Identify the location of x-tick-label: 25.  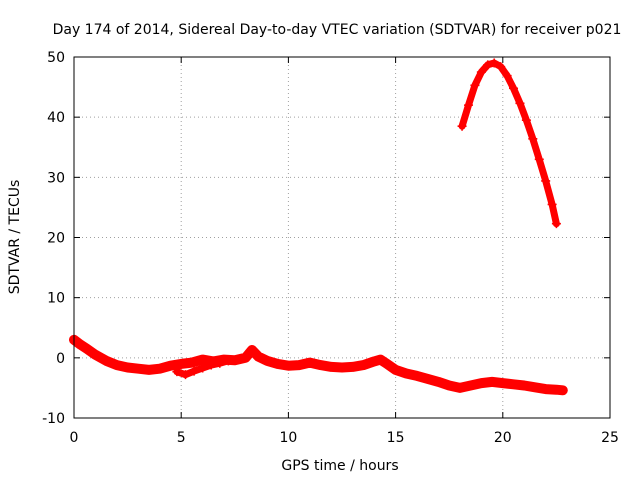
(610, 438).